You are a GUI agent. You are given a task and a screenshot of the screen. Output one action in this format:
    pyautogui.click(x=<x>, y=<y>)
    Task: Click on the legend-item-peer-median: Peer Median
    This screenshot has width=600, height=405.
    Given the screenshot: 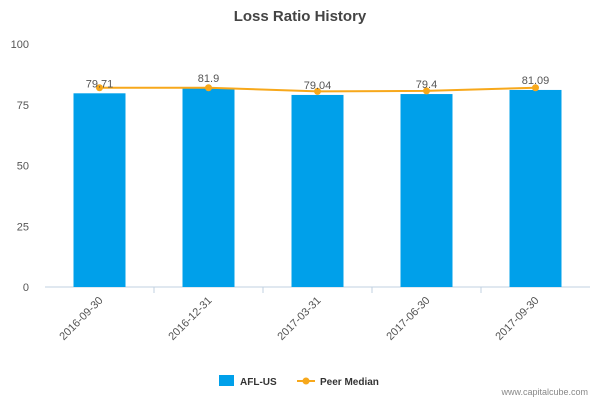 What is the action you would take?
    pyautogui.click(x=338, y=382)
    